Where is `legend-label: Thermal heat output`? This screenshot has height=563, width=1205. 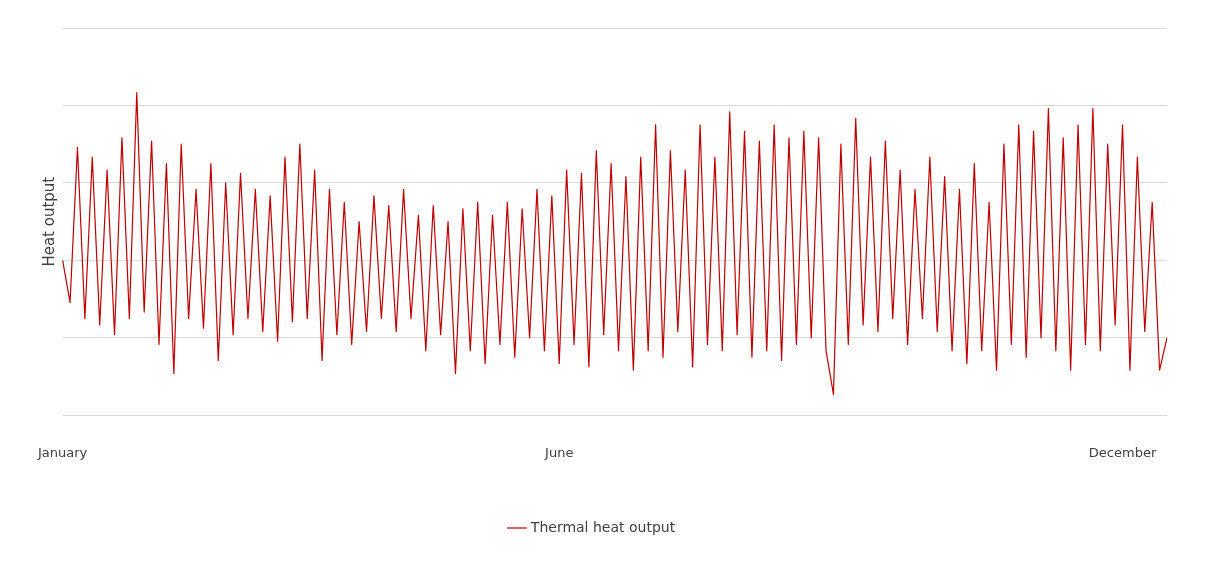
legend-label: Thermal heat output is located at coordinates (602, 526).